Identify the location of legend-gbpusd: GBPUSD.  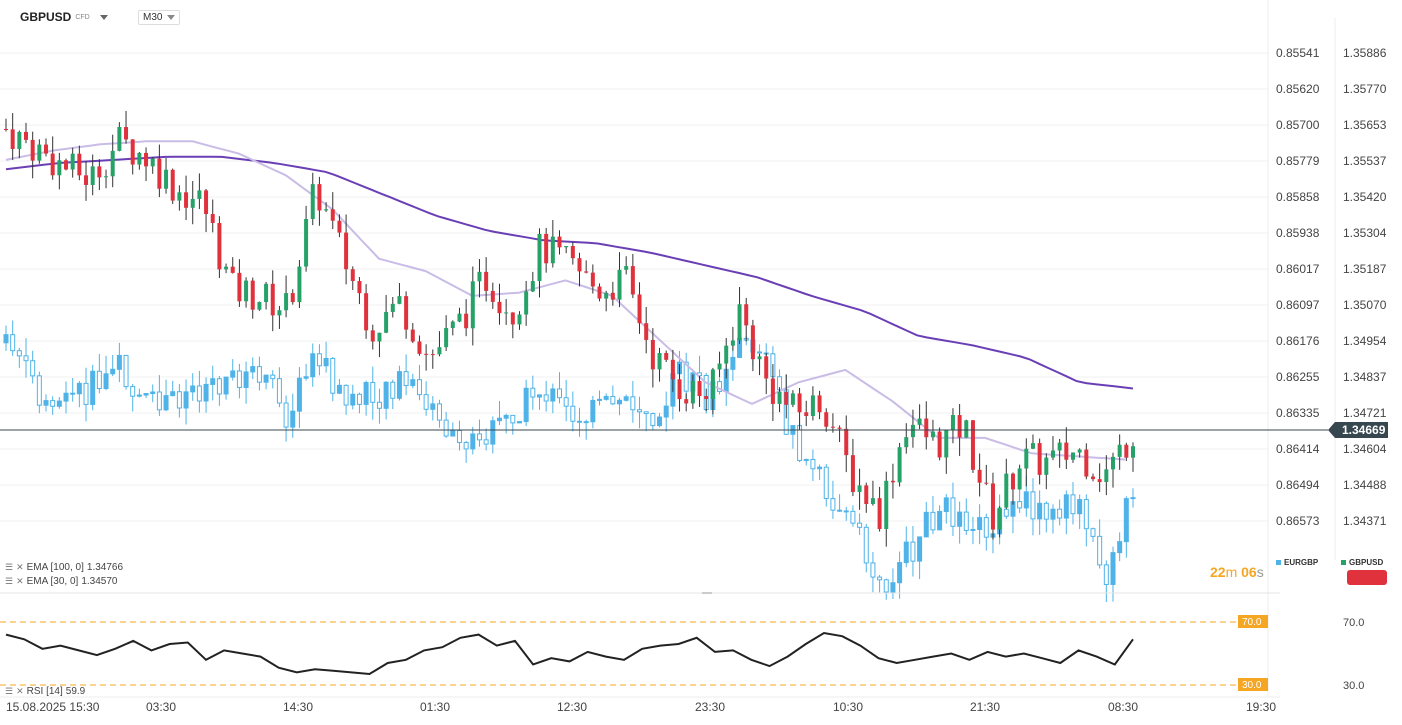
(1362, 562).